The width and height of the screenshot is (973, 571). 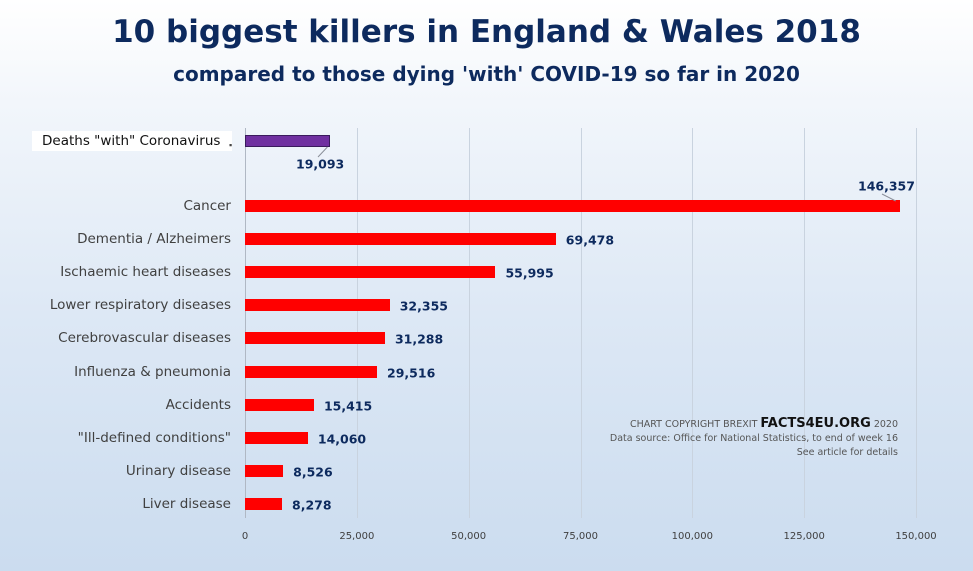 I want to click on bar-covid, so click(x=288, y=141).